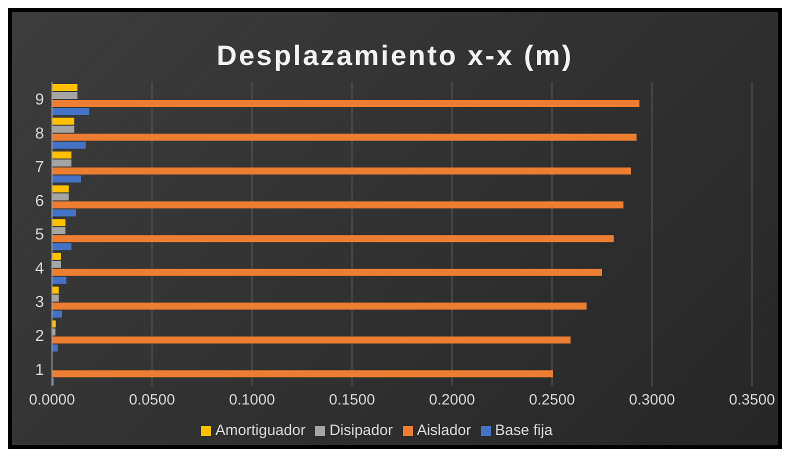  What do you see at coordinates (152, 400) in the screenshot?
I see `x-tick-label: 0.0500` at bounding box center [152, 400].